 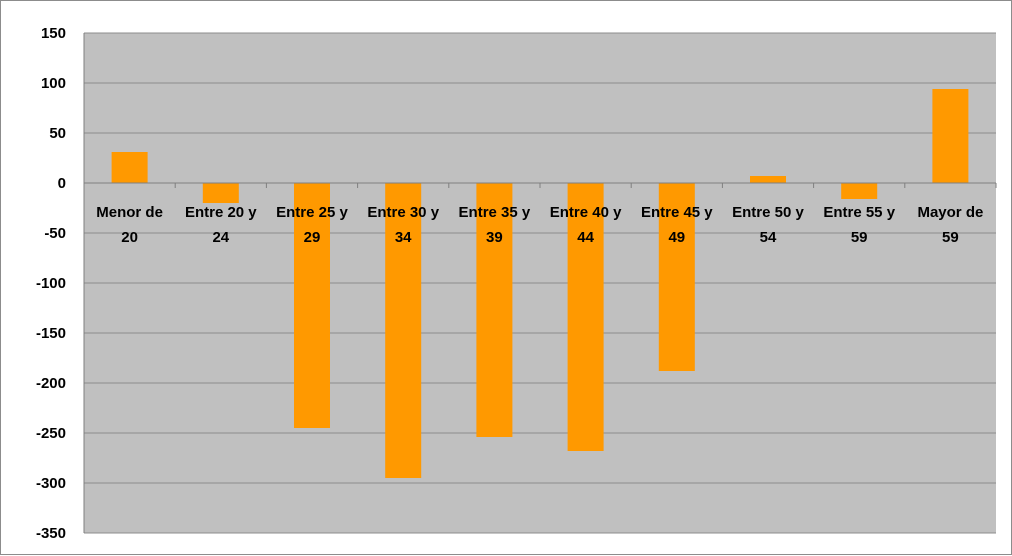 I want to click on x-tick-label: 20, so click(x=129, y=237).